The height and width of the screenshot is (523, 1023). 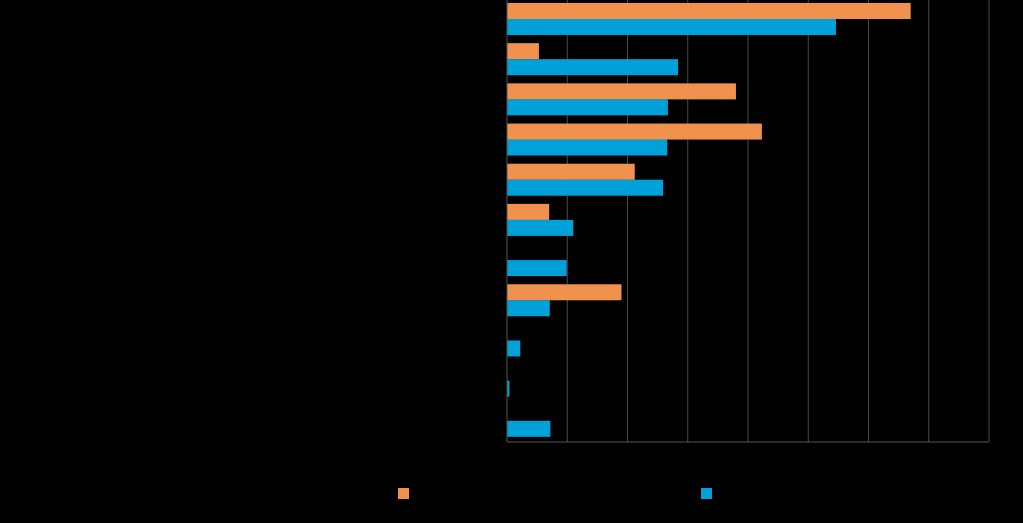 I want to click on legend-item-blue, so click(x=706, y=493).